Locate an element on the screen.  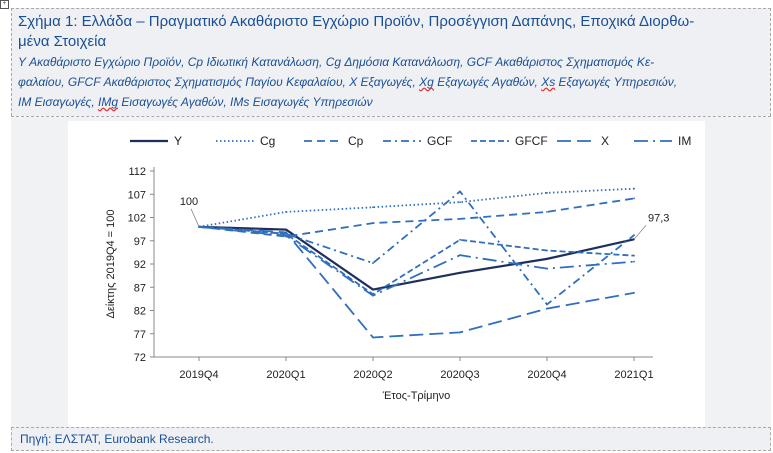
top-margin-band is located at coordinates (386, 119).